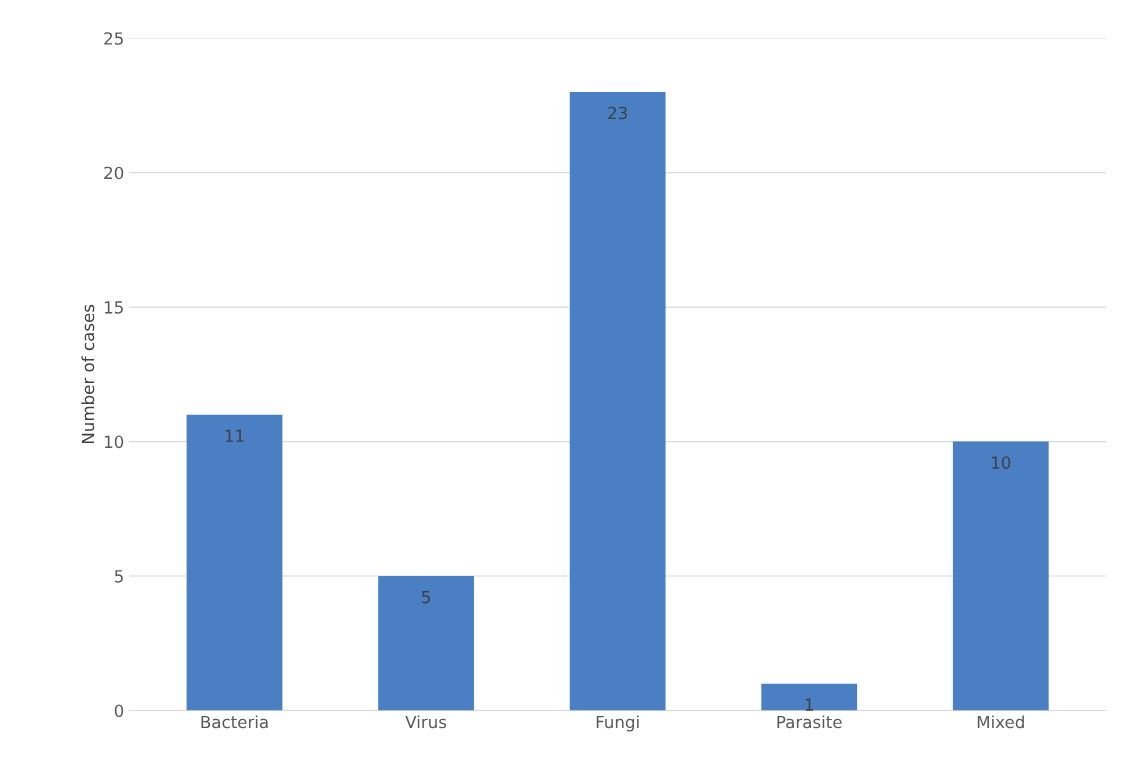  I want to click on data-label: 5, so click(426, 597).